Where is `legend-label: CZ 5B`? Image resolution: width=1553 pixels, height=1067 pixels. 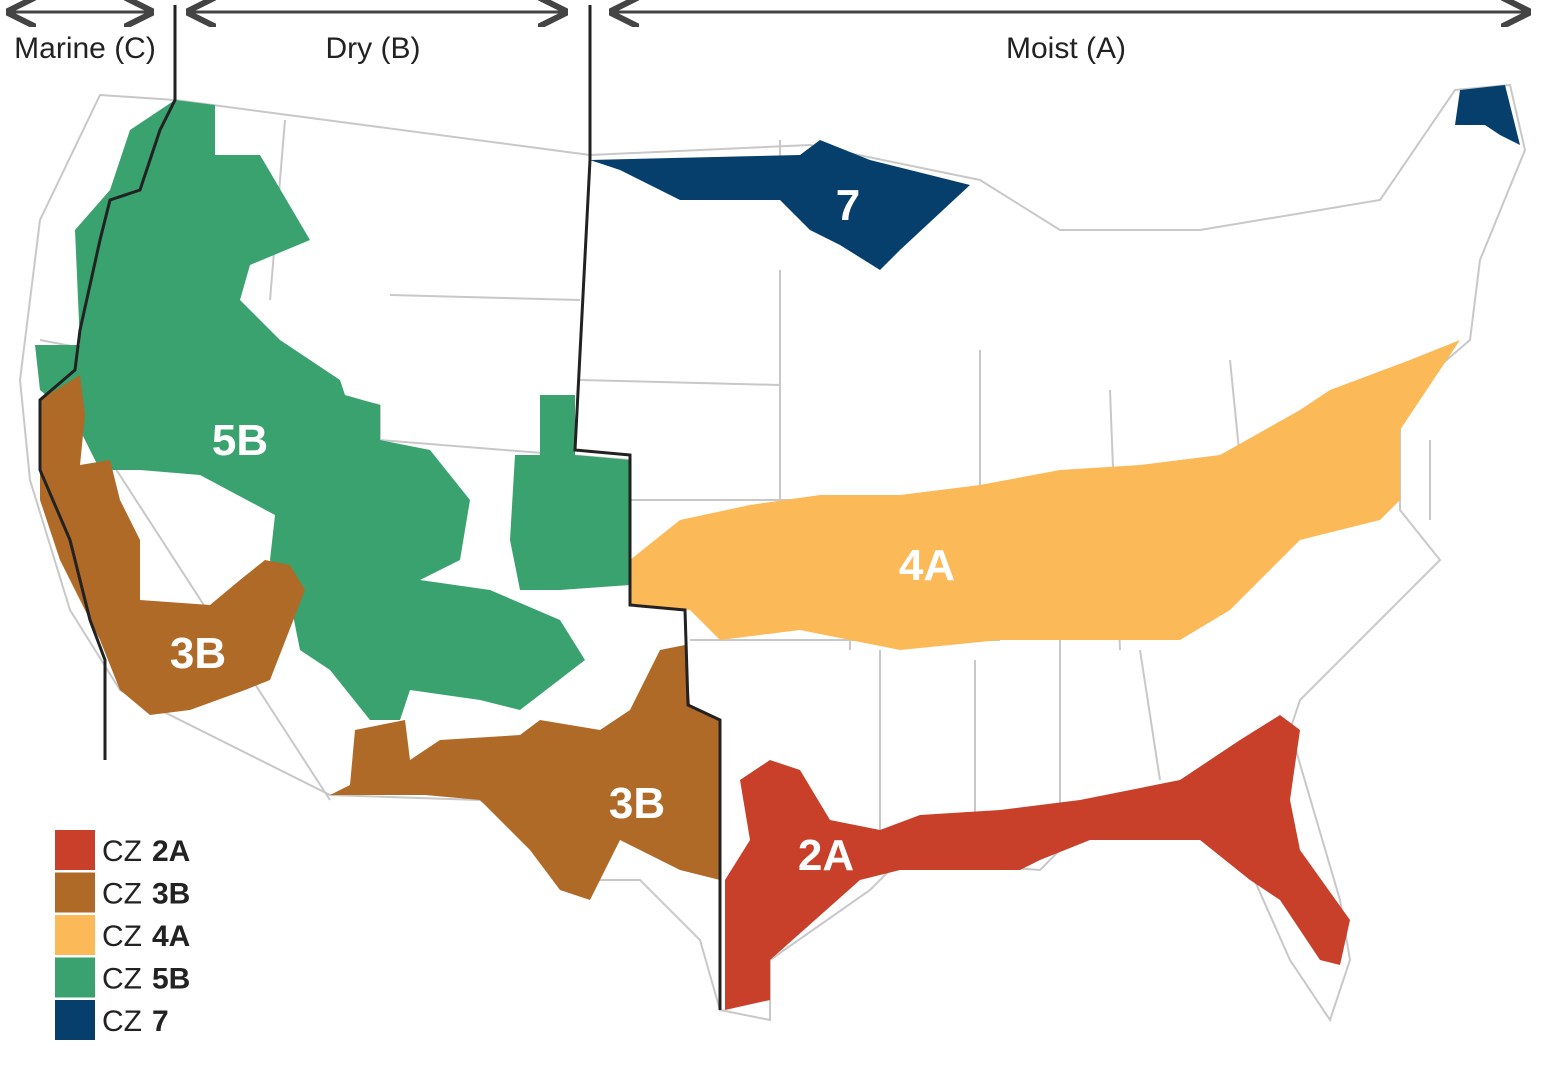
legend-label: CZ 5B is located at coordinates (146, 979).